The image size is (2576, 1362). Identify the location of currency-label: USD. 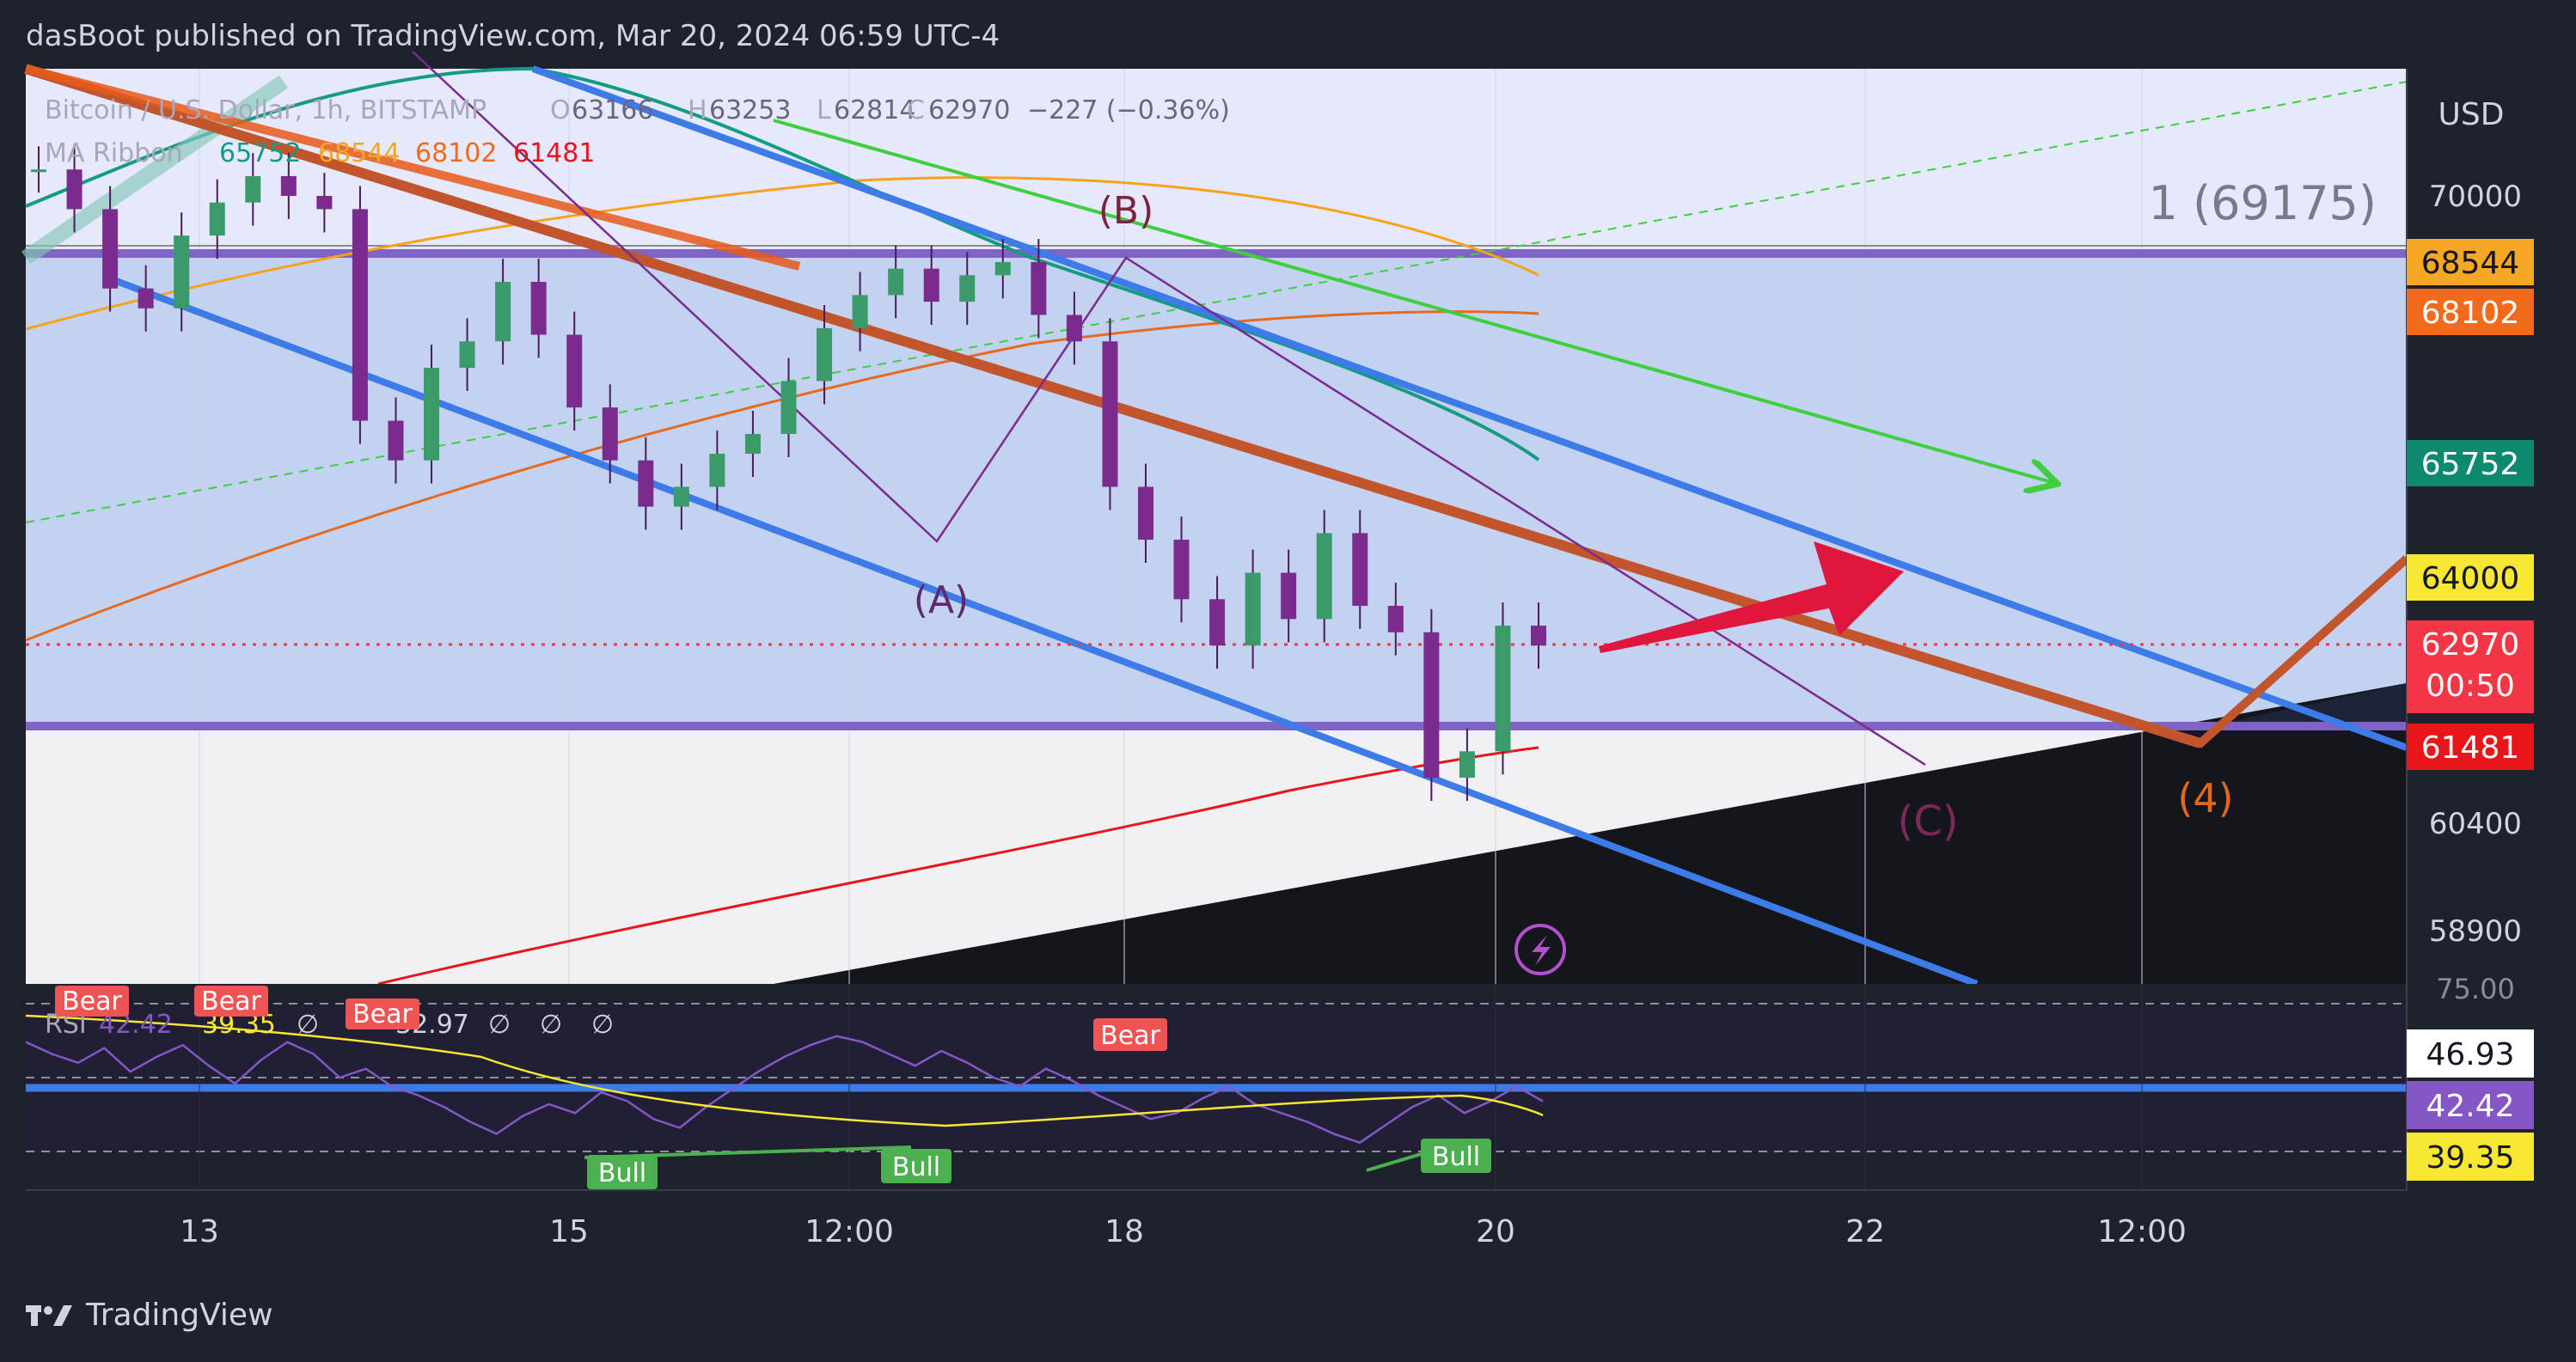
(2471, 115).